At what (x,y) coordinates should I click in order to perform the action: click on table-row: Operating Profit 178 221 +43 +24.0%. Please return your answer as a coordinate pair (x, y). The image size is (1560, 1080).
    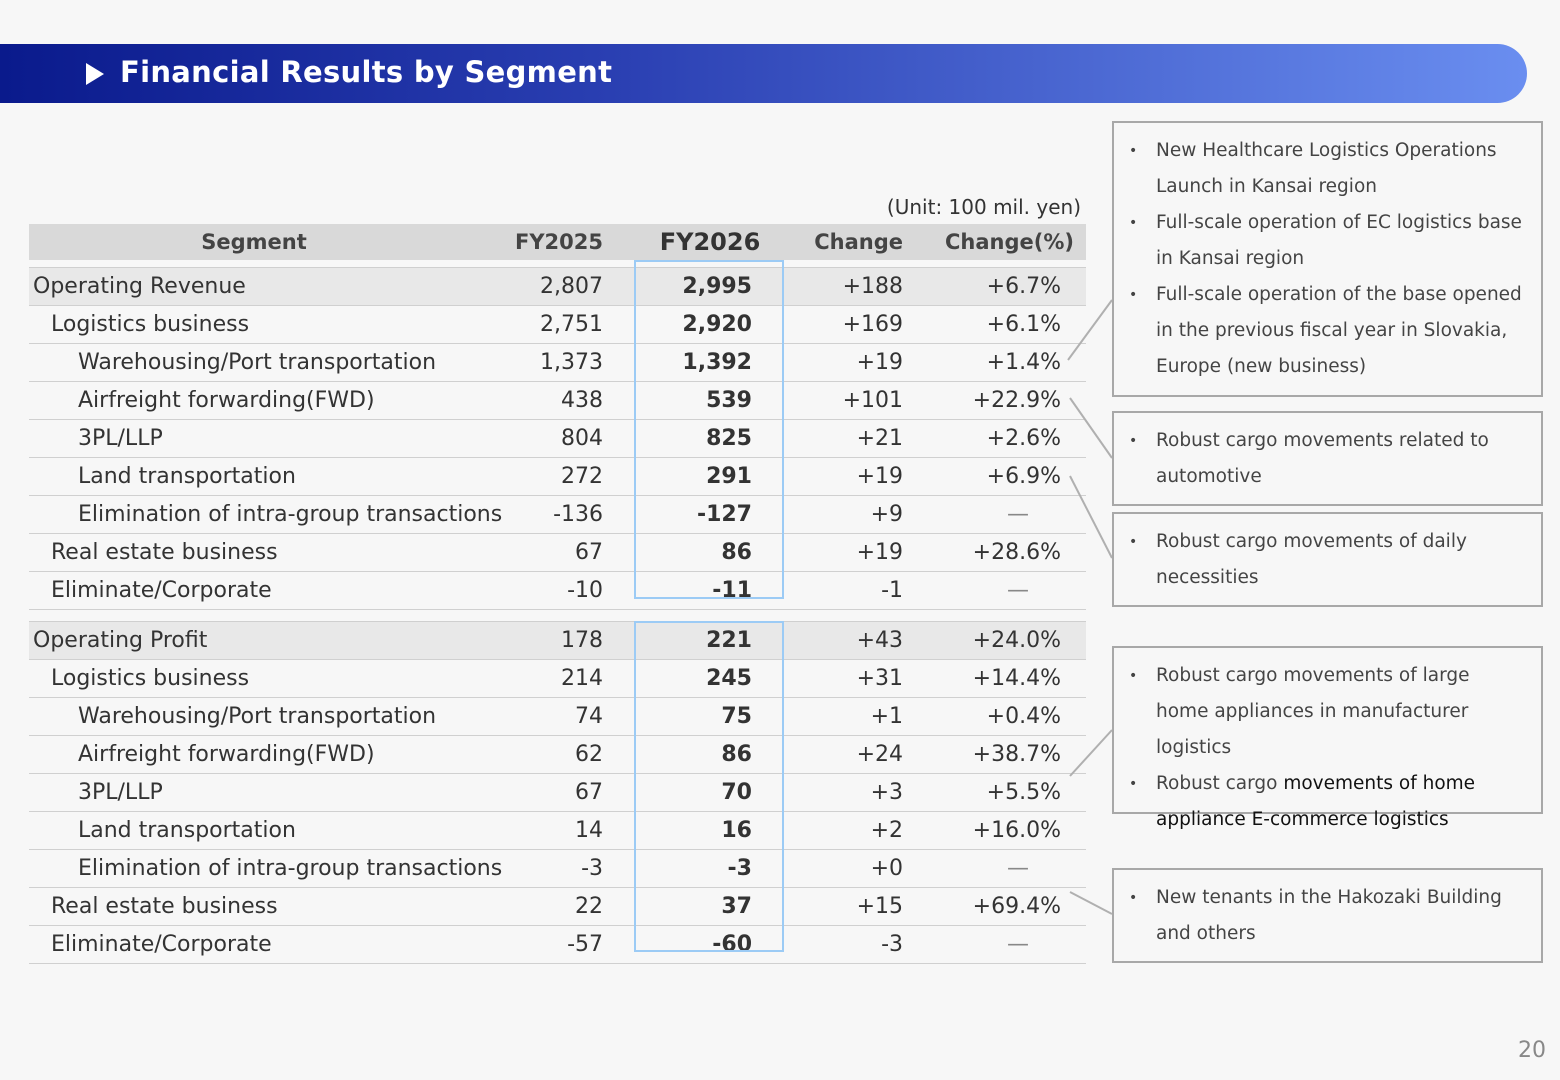
    Looking at the image, I should click on (557, 640).